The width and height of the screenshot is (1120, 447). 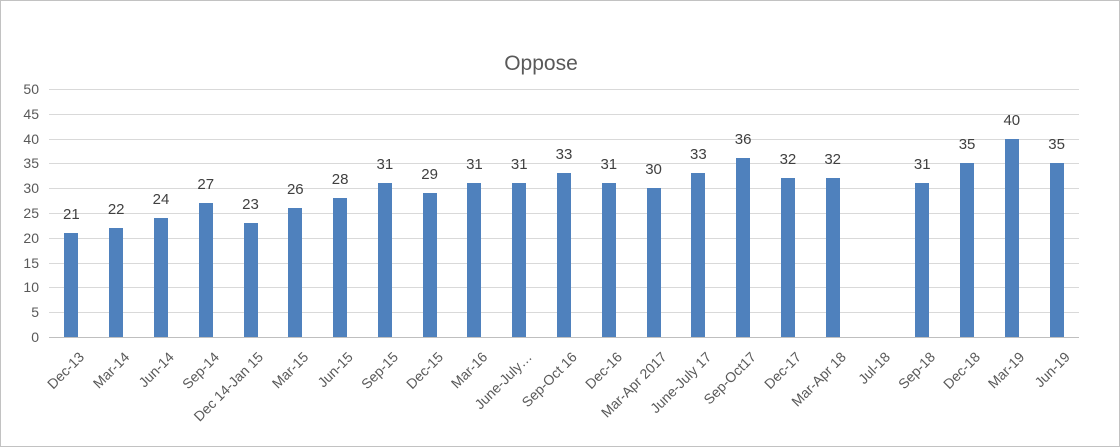 What do you see at coordinates (653, 170) in the screenshot?
I see `data-label: 30` at bounding box center [653, 170].